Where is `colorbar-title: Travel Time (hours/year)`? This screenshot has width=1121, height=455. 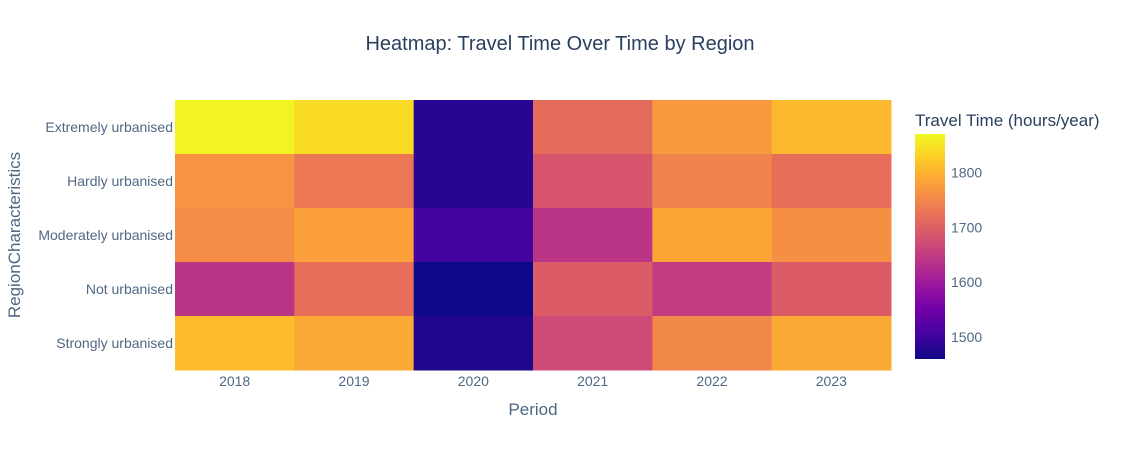
colorbar-title: Travel Time (hours/year) is located at coordinates (1007, 120).